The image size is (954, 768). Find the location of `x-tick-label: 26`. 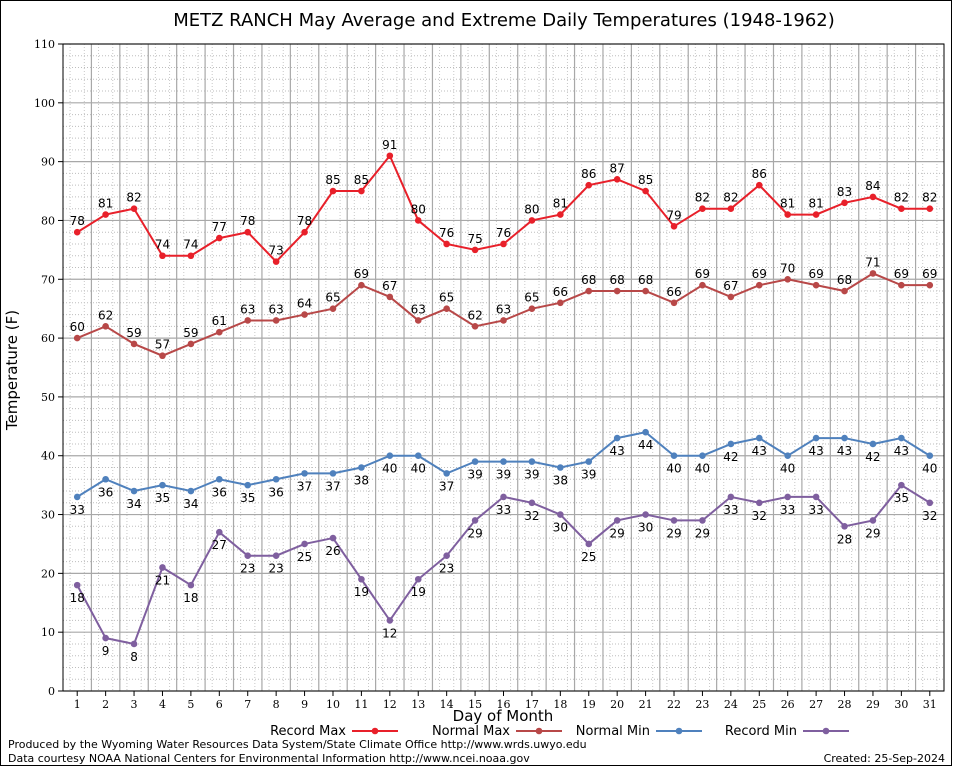

x-tick-label: 26 is located at coordinates (788, 704).